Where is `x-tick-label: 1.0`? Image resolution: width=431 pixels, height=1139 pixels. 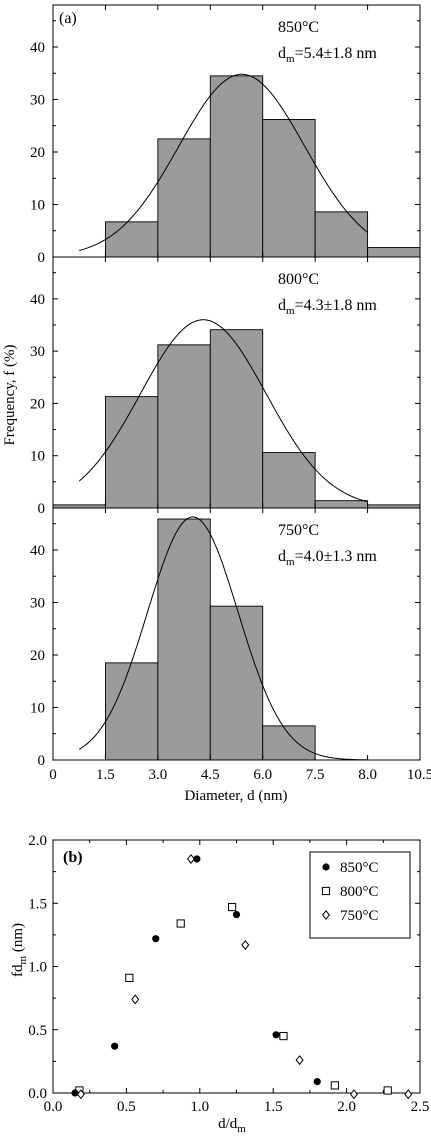
x-tick-label: 1.0 is located at coordinates (199, 1107).